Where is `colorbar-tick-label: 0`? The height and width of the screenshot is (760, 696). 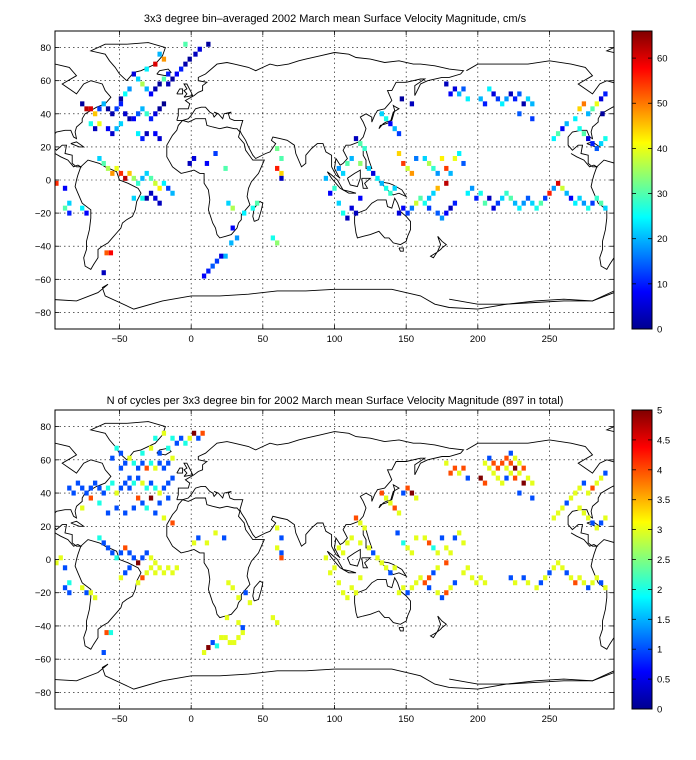 colorbar-tick-label: 0 is located at coordinates (659, 710).